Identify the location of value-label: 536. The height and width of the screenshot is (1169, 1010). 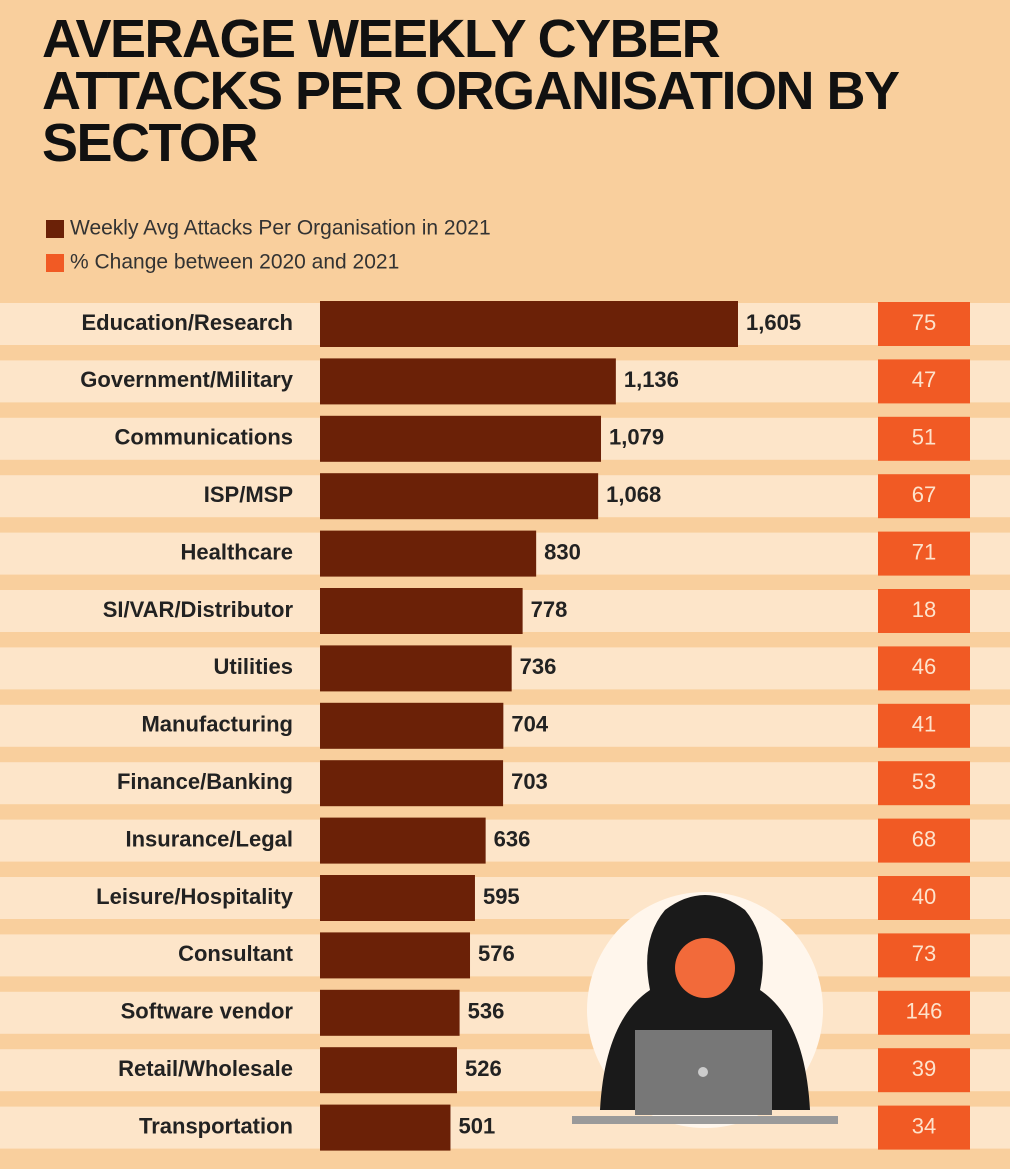
(486, 1011).